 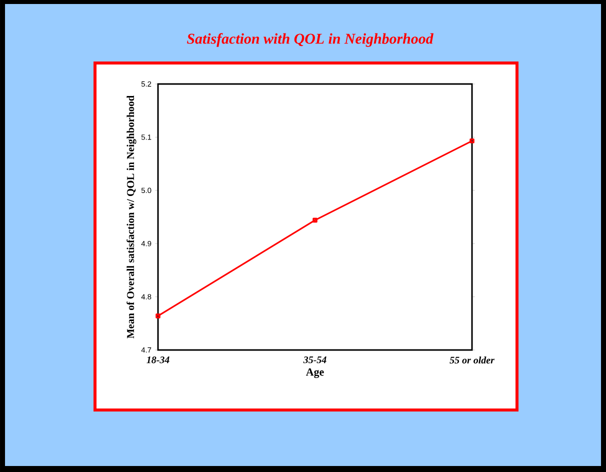 I want to click on x-tick-label: 18-34, so click(x=158, y=360).